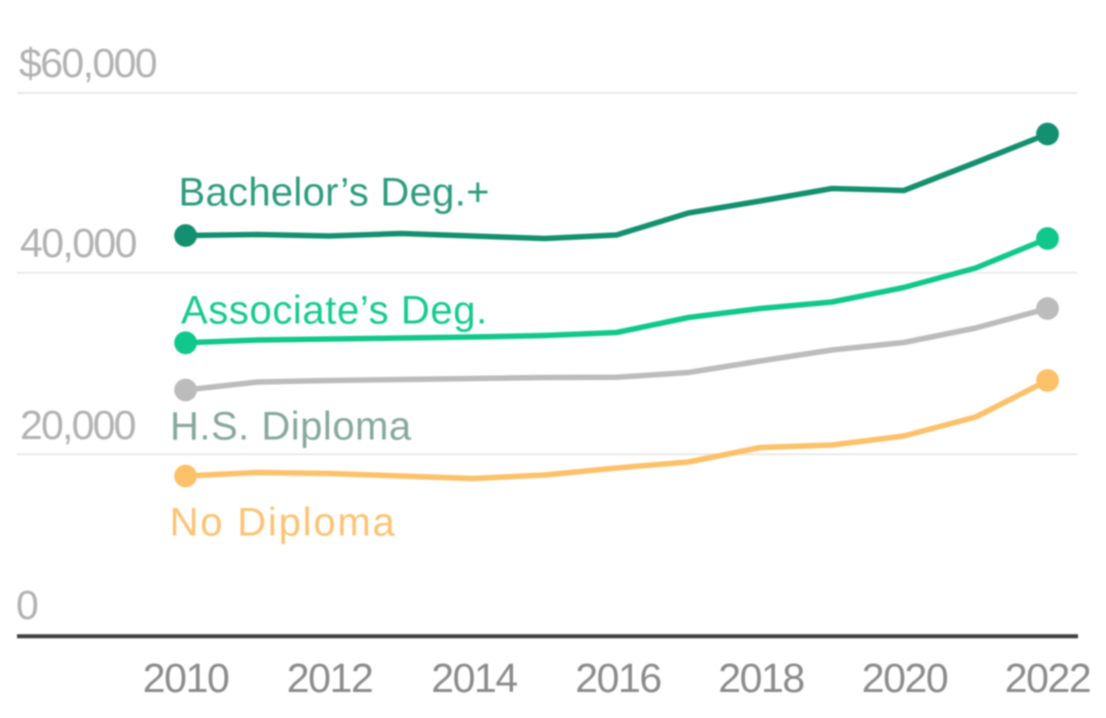 The height and width of the screenshot is (718, 1106). Describe the element at coordinates (78, 243) in the screenshot. I see `svg-text: 40,000` at that location.